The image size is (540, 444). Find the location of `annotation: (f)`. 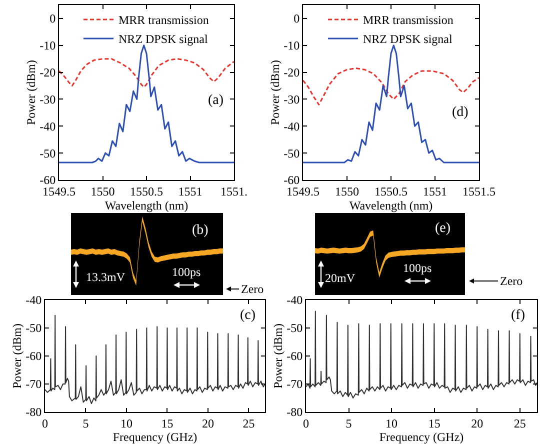

annotation: (f) is located at coordinates (518, 315).